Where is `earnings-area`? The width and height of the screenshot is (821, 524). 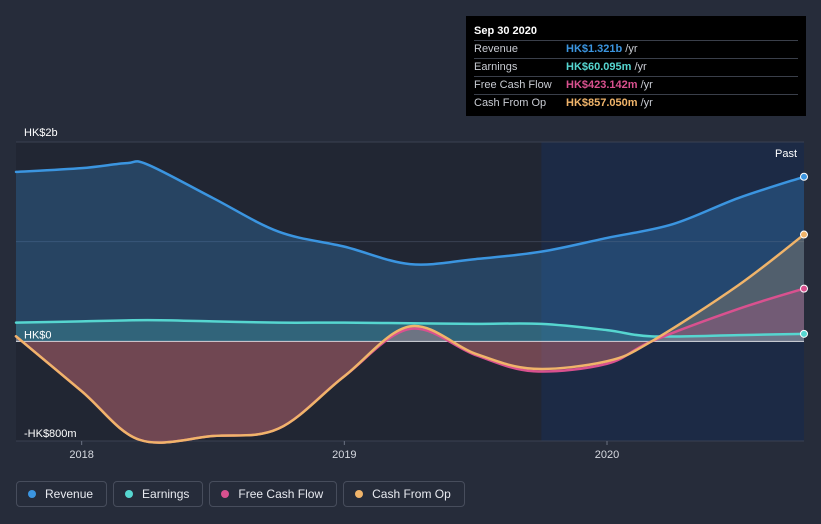 earnings-area is located at coordinates (410, 331).